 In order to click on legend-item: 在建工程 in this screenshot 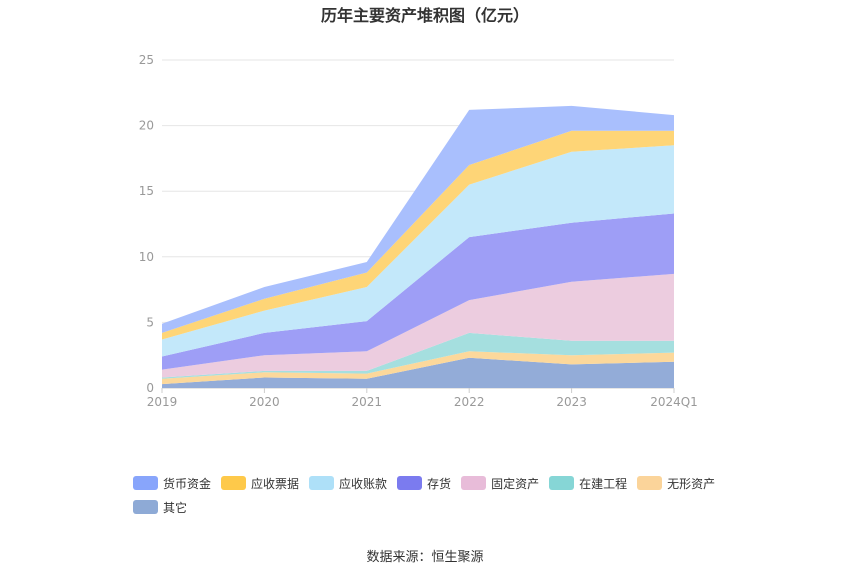, I will do `click(588, 483)`.